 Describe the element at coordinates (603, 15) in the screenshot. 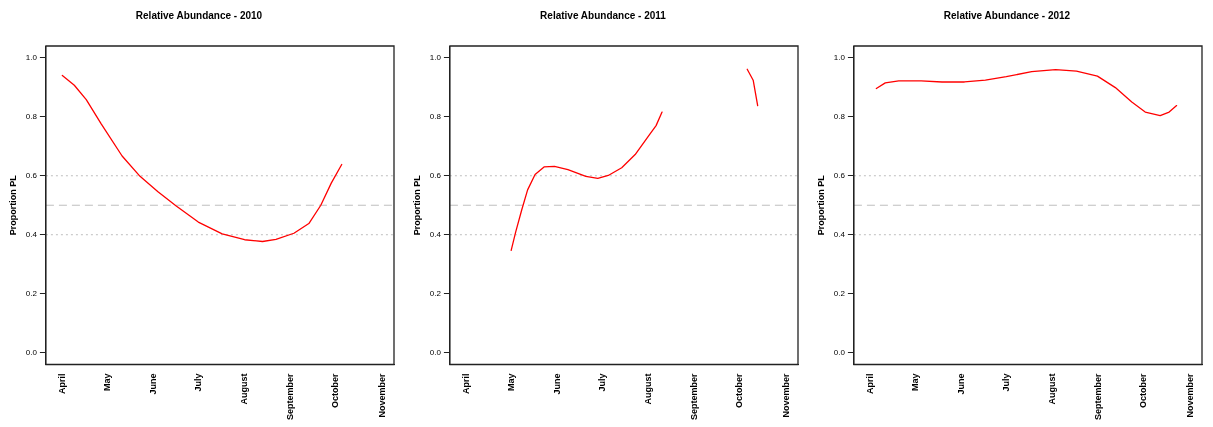

I see `chart-title: Relative Abundance - 2011` at that location.